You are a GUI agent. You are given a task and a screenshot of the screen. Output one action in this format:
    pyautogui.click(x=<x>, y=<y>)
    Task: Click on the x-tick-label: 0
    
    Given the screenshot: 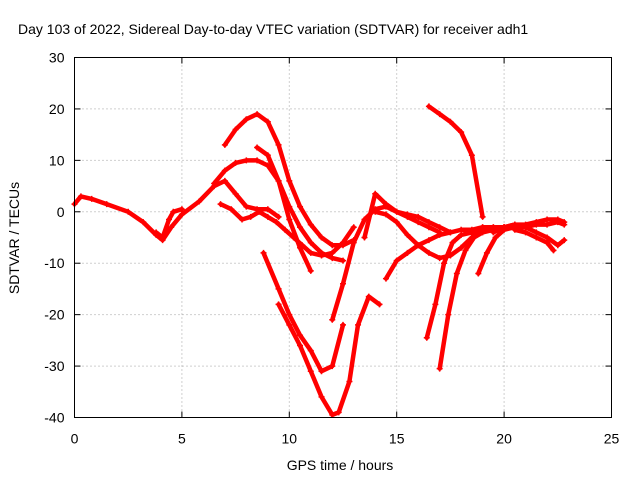 What is the action you would take?
    pyautogui.click(x=75, y=439)
    